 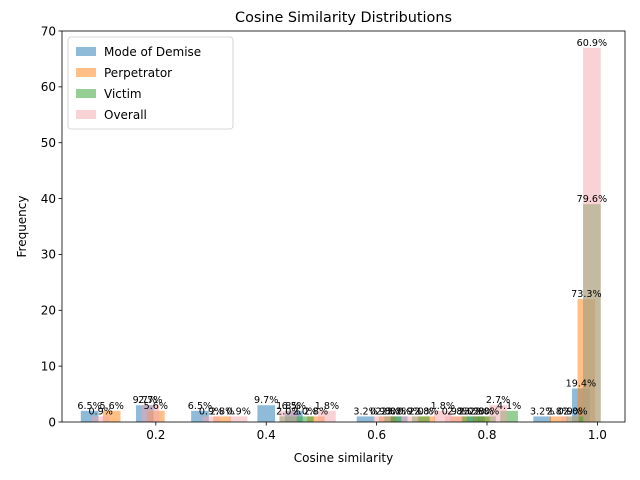 I want to click on x-axis-ticks: 0.2 0.4 0.6 0.8 1.0, so click(x=376, y=432).